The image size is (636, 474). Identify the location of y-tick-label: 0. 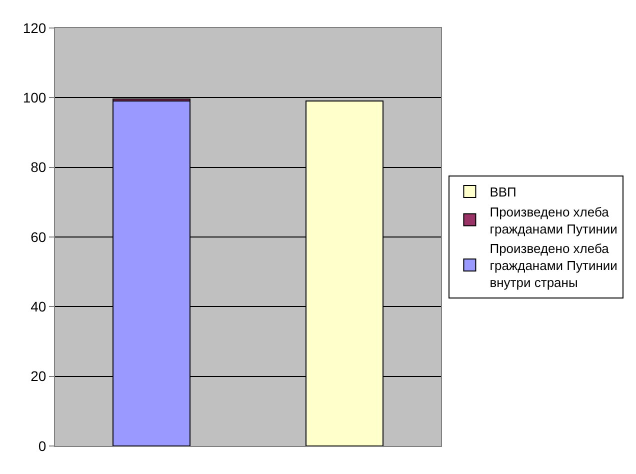
(42, 446).